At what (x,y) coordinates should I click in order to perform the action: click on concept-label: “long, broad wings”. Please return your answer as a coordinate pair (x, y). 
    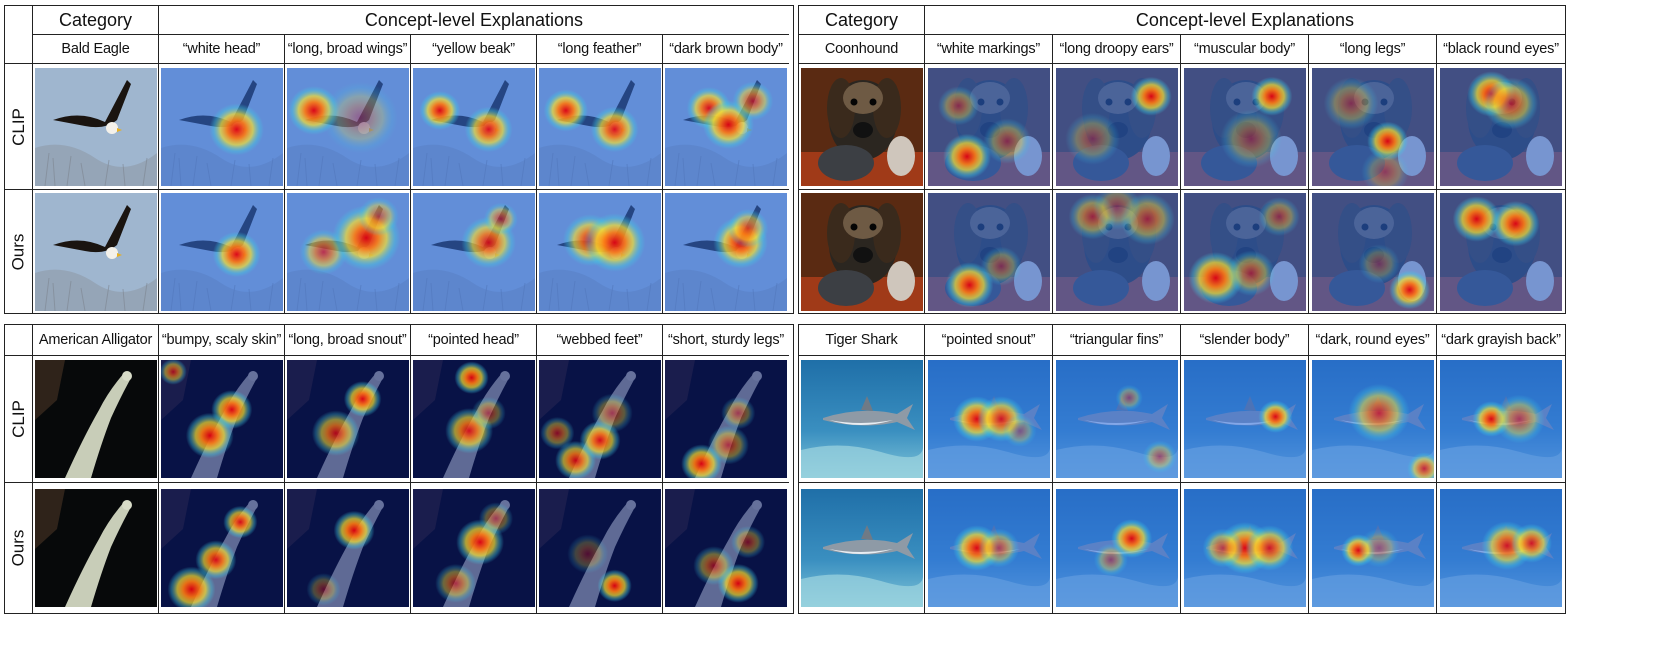
    Looking at the image, I should click on (348, 49).